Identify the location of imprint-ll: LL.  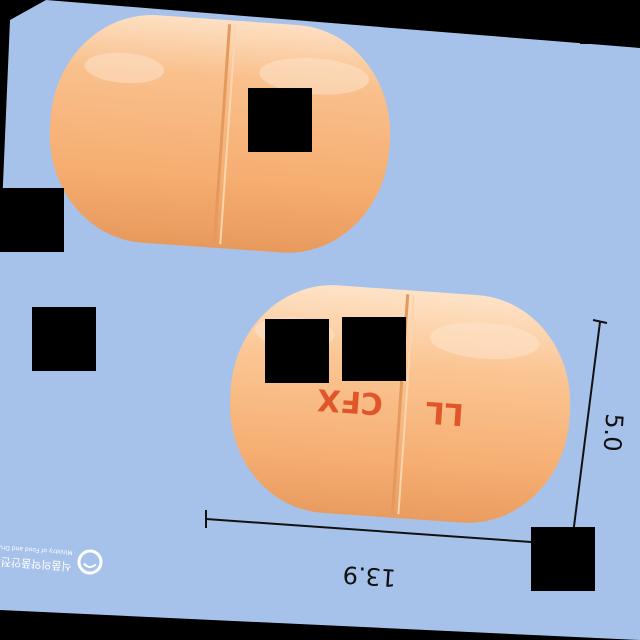
(444, 413).